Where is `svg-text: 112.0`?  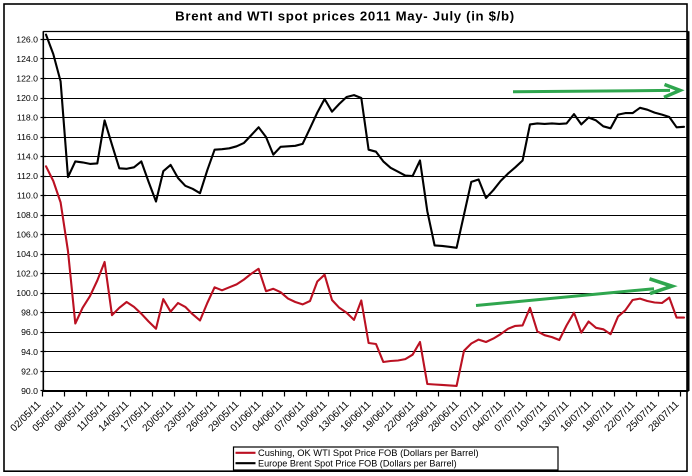
svg-text: 112.0 is located at coordinates (27, 176).